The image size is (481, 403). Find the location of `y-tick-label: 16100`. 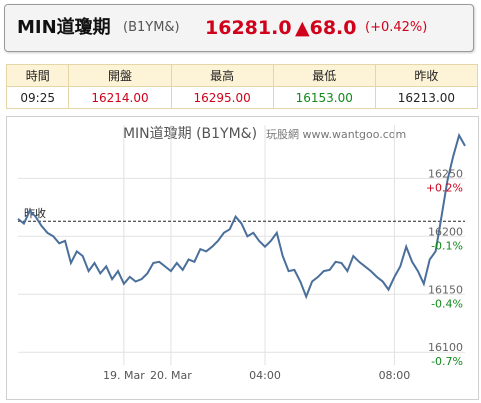

y-tick-label: 16100 is located at coordinates (445, 347).